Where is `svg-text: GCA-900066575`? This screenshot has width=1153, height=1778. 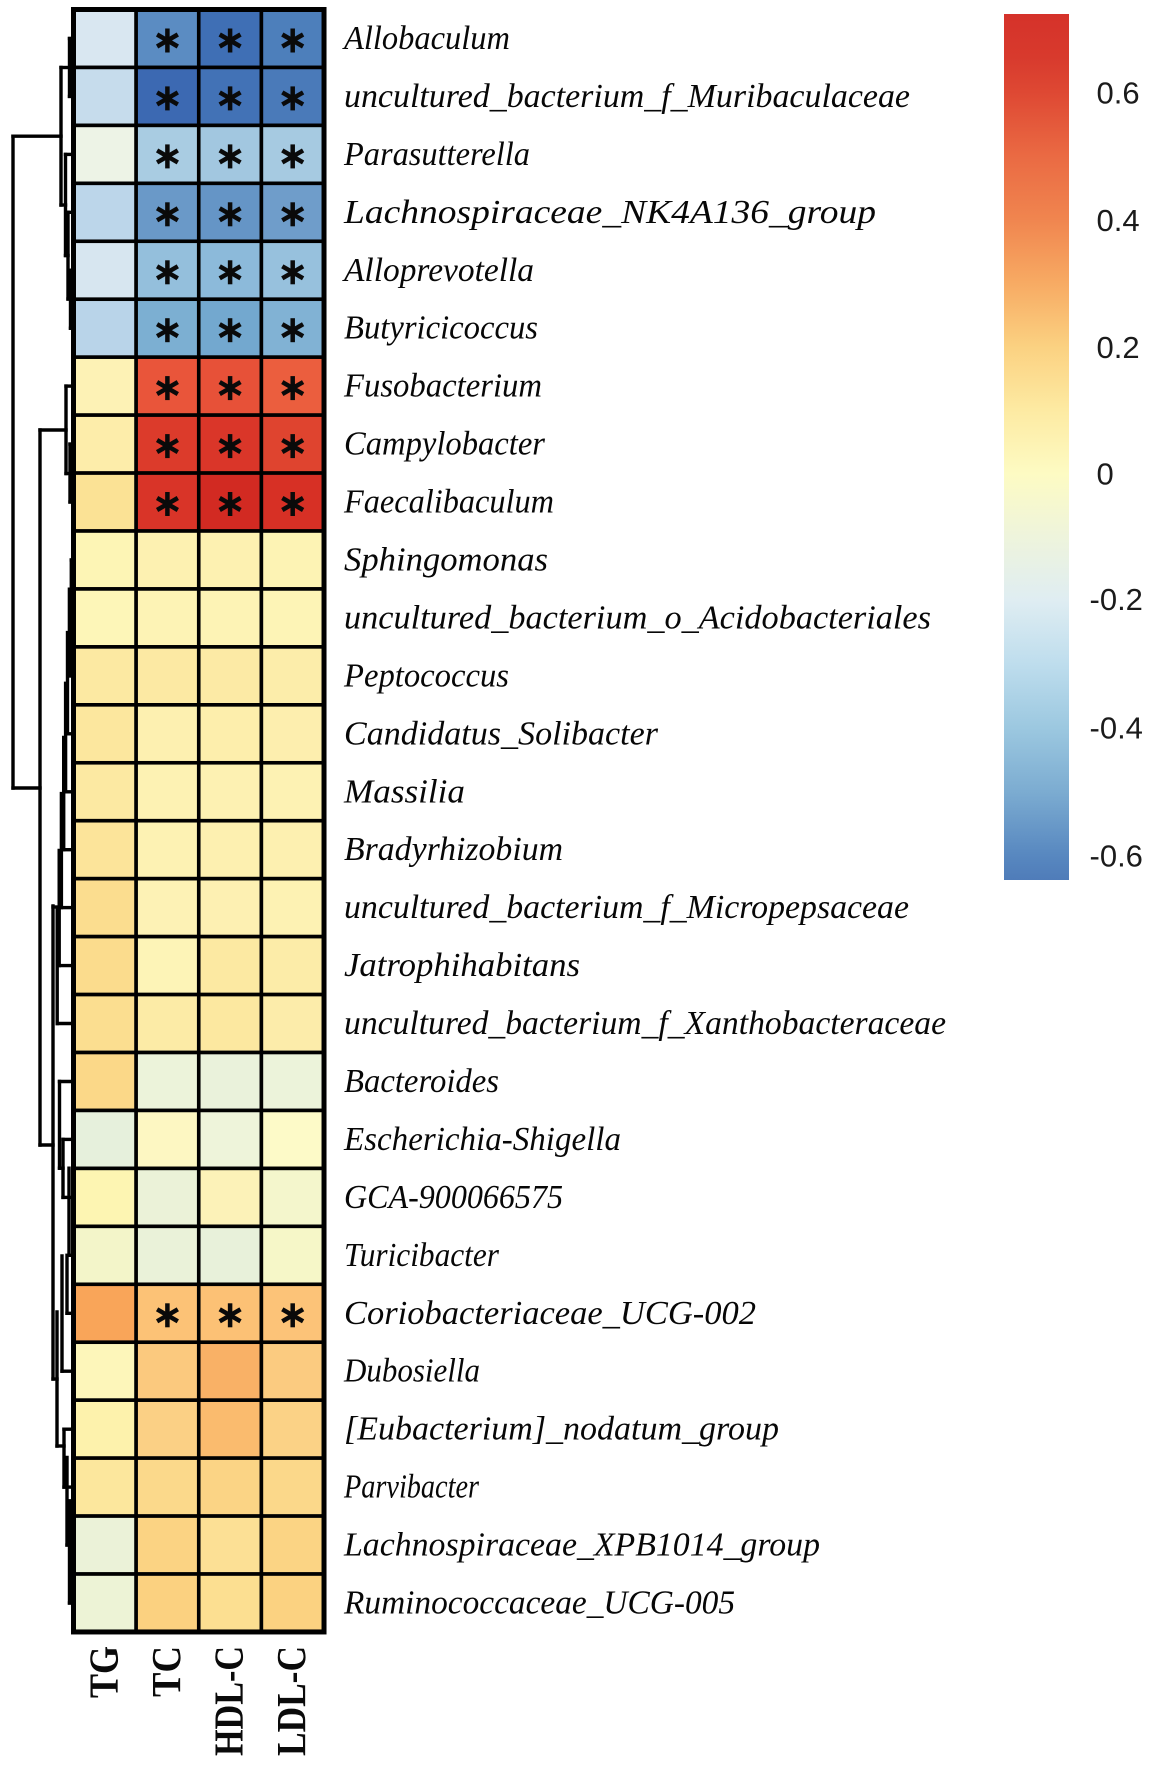
svg-text: GCA-900066575 is located at coordinates (453, 1197).